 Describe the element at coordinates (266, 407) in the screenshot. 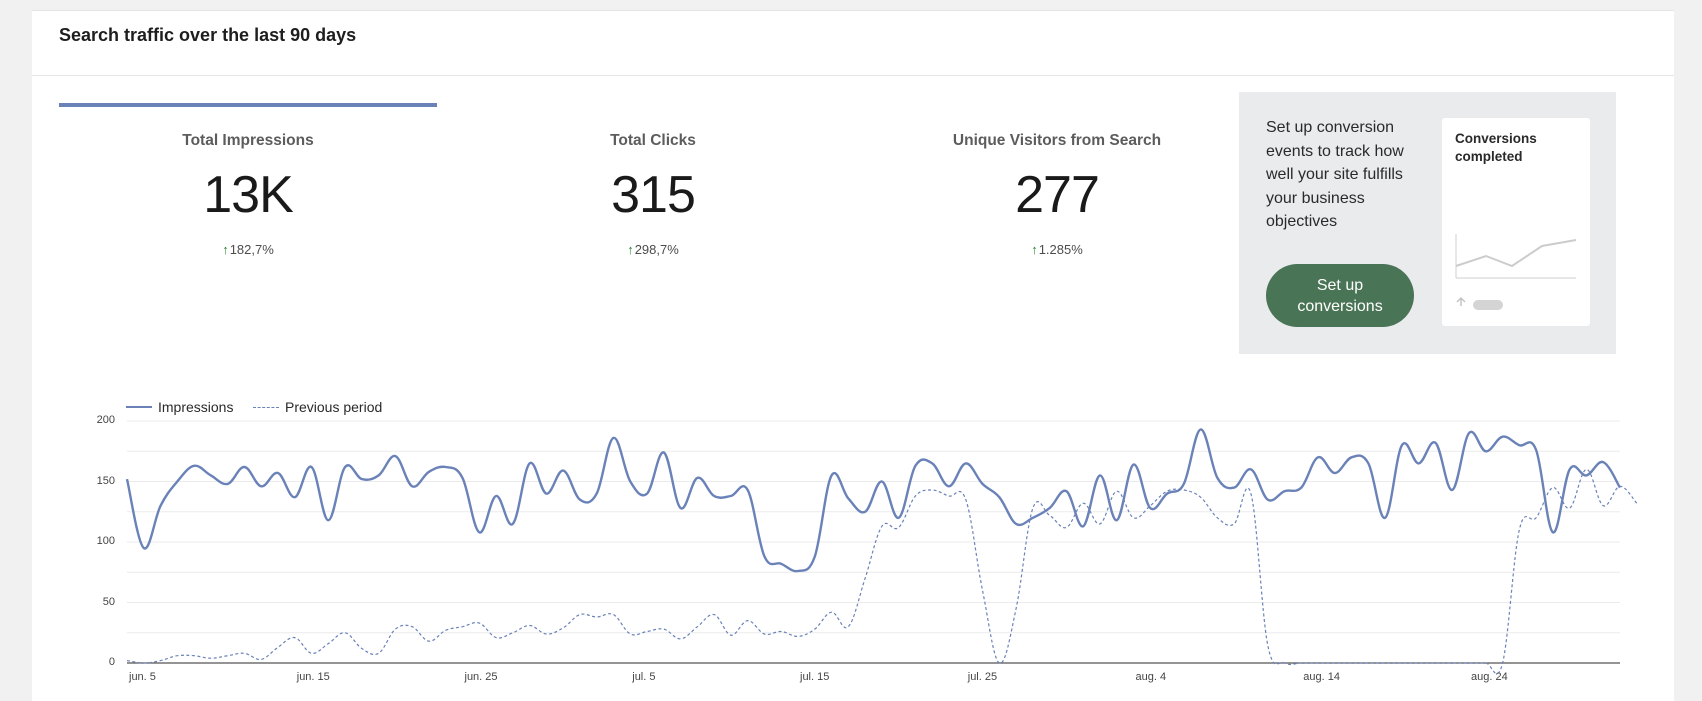

I see `legend-swatch-dashed` at that location.